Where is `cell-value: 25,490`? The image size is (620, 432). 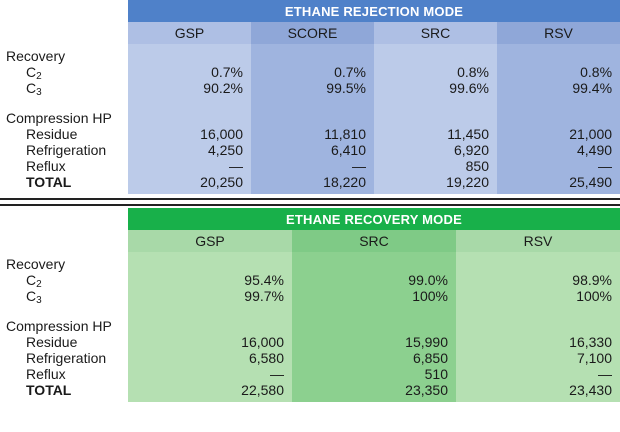 cell-value: 25,490 is located at coordinates (558, 182).